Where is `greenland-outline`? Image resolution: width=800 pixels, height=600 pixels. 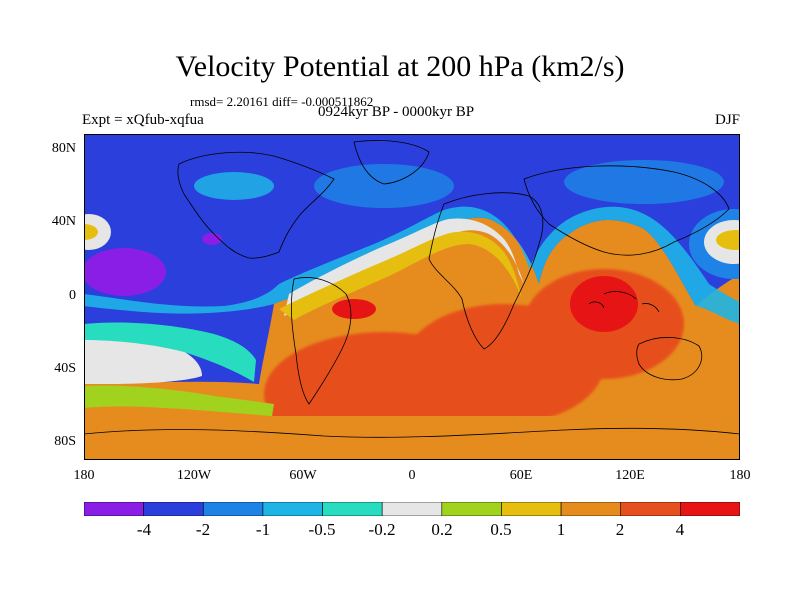
greenland-outline is located at coordinates (391, 162).